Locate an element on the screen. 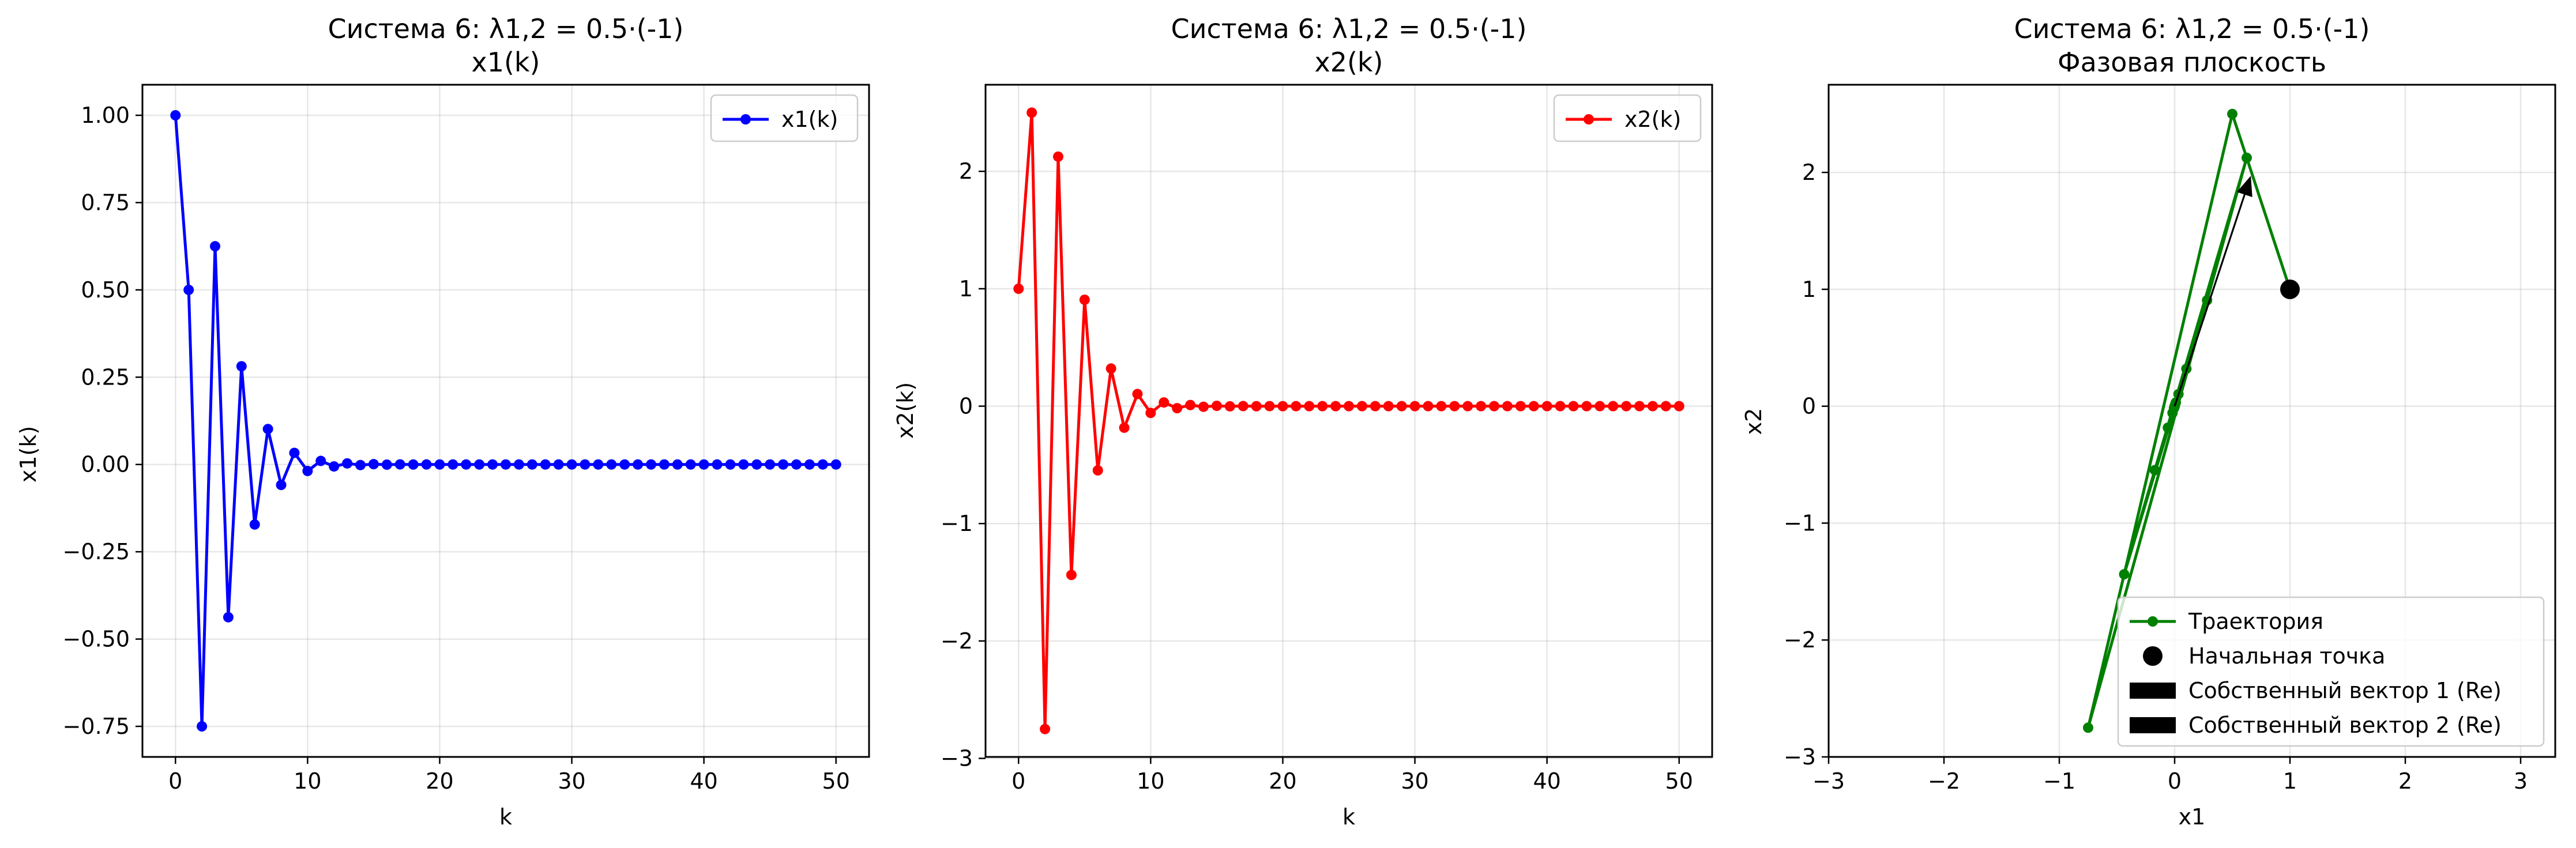  subplot-x2-xlabel: k is located at coordinates (1348, 817).